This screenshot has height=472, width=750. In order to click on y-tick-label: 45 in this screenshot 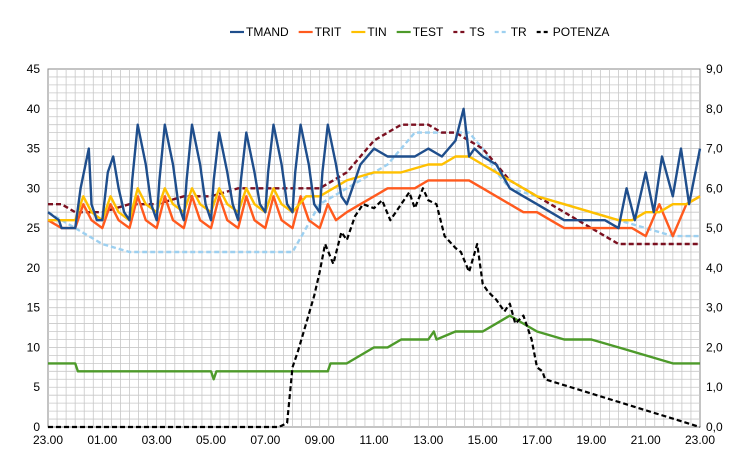, I will do `click(34, 69)`.